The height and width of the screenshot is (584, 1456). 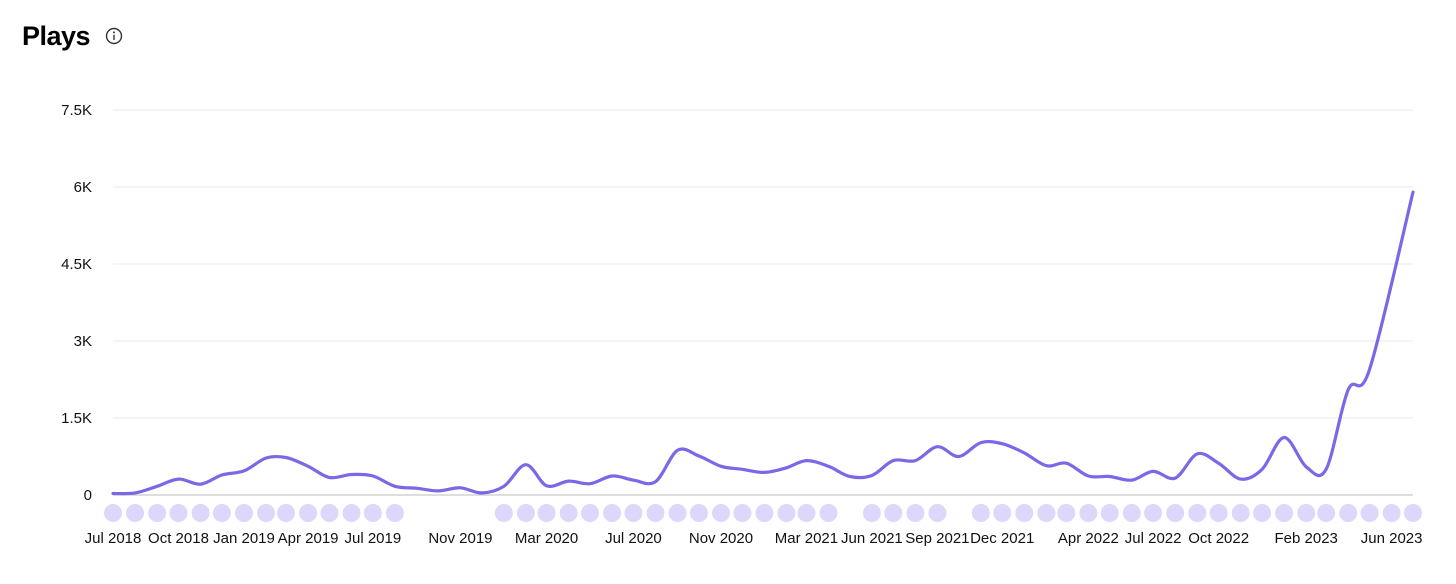 What do you see at coordinates (308, 538) in the screenshot?
I see `x-tick-label: Apr 2019` at bounding box center [308, 538].